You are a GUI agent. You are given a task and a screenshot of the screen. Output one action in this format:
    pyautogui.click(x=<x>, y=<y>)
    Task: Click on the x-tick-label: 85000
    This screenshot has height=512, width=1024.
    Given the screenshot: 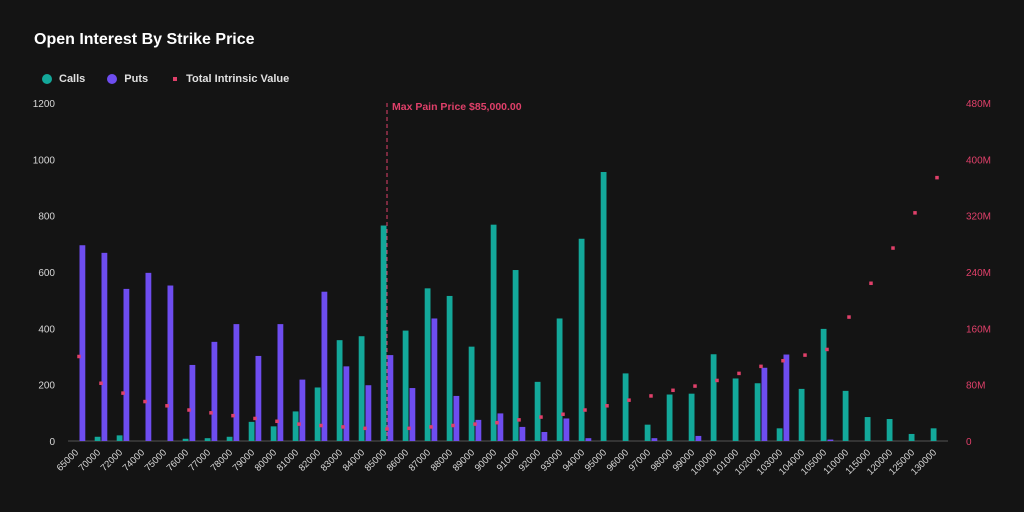 What is the action you would take?
    pyautogui.click(x=376, y=460)
    